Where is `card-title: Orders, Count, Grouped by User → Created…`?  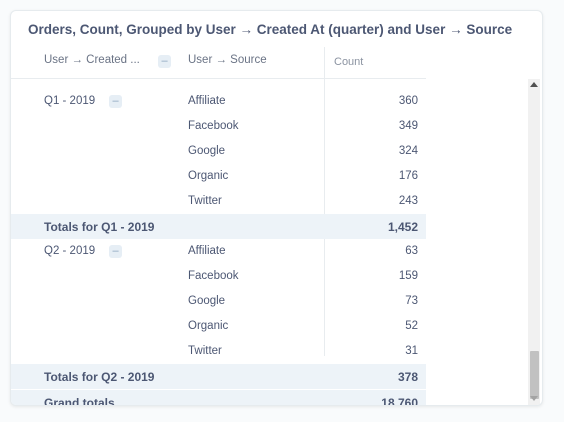 card-title: Orders, Count, Grouped by User → Created… is located at coordinates (270, 29).